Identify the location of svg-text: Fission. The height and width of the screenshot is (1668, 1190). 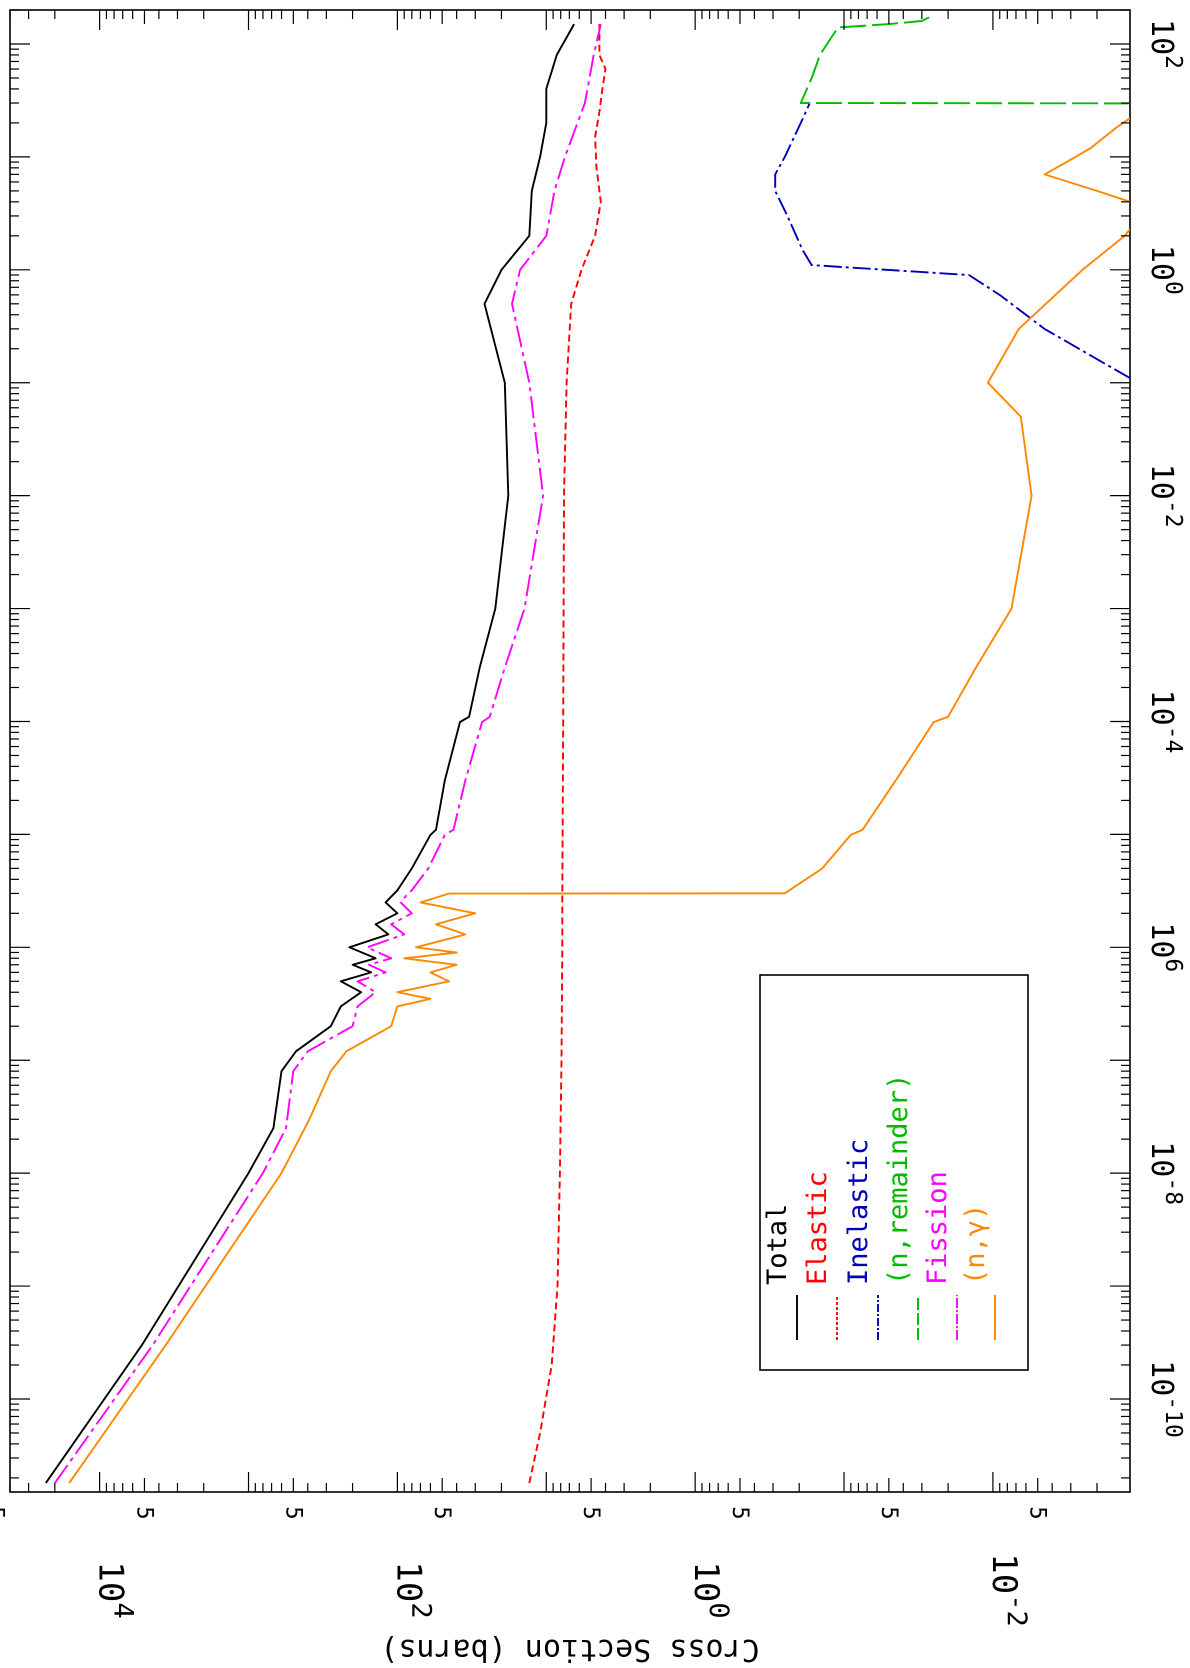
(937, 1228).